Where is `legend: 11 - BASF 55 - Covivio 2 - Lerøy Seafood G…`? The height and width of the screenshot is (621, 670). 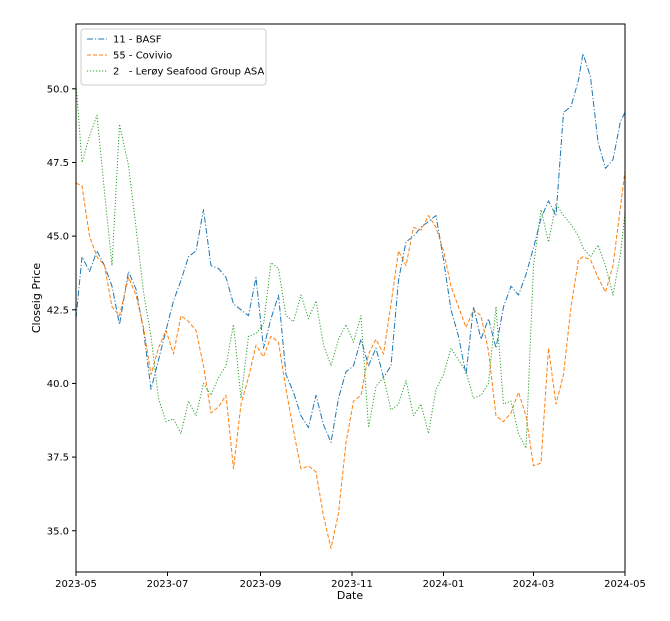
legend: 11 - BASF 55 - Covivio 2 - Lerøy Seafood G… is located at coordinates (173, 57).